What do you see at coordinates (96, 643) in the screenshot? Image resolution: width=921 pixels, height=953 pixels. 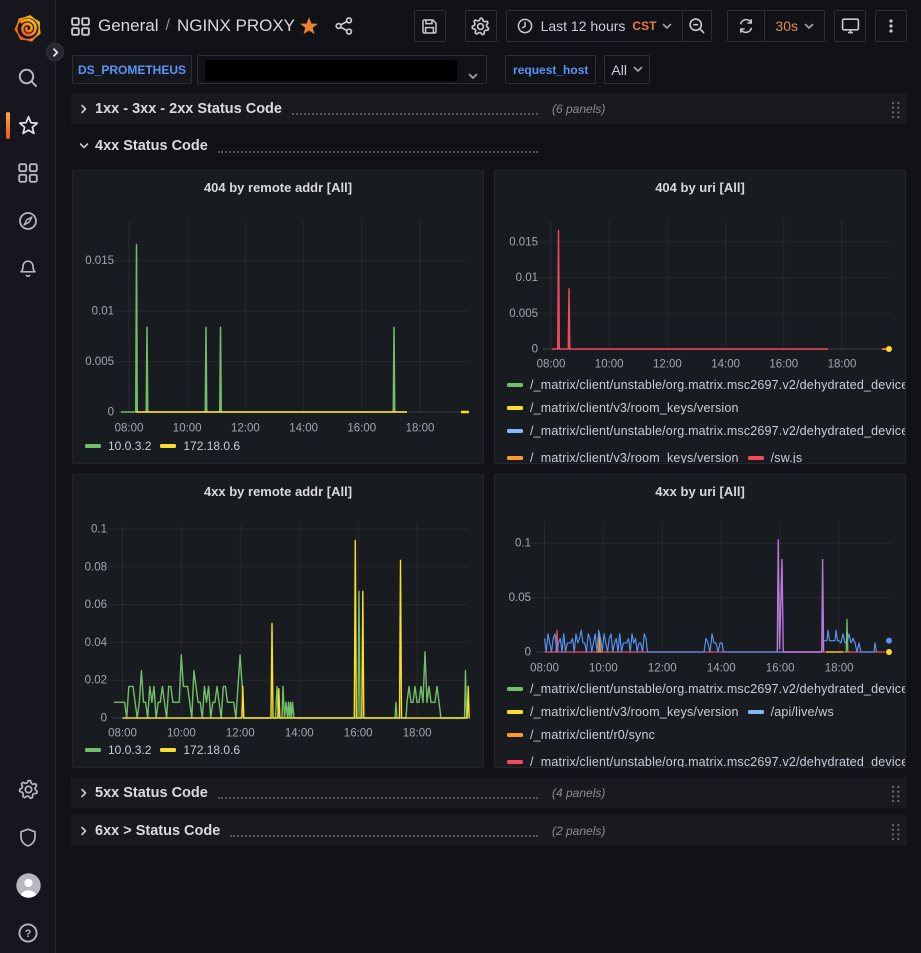 I see `svg-text: 0.04` at bounding box center [96, 643].